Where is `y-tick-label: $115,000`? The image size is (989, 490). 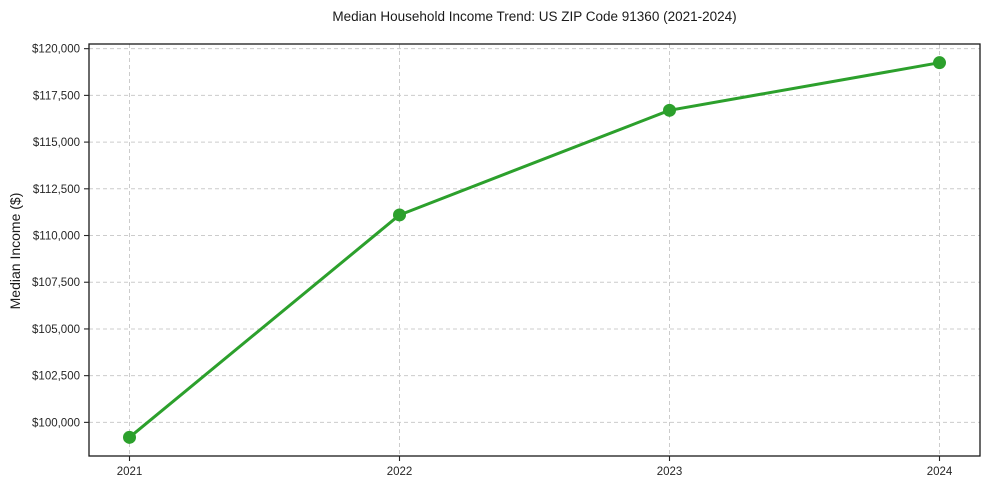 y-tick-label: $115,000 is located at coordinates (56, 143).